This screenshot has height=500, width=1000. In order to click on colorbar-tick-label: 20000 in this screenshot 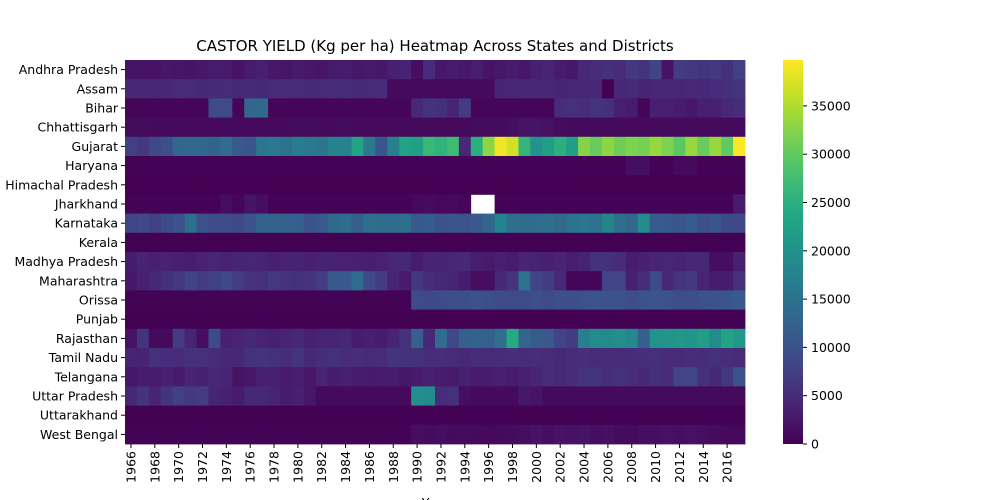, I will do `click(831, 250)`.